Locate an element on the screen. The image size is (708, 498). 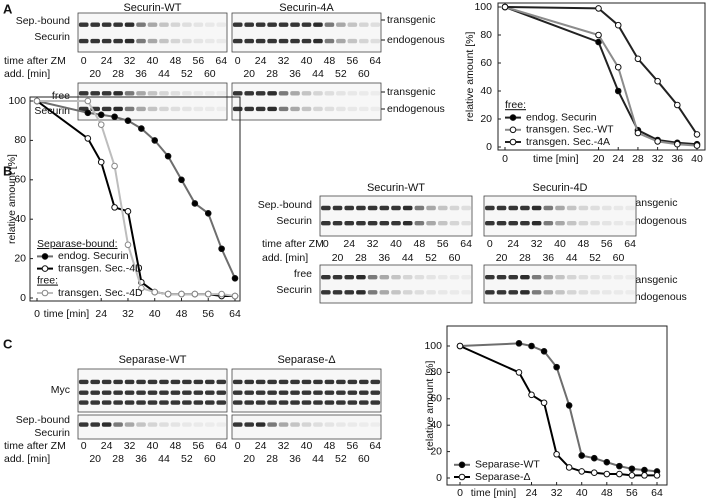
blot-title: Securin-4A is located at coordinates (306, 8).